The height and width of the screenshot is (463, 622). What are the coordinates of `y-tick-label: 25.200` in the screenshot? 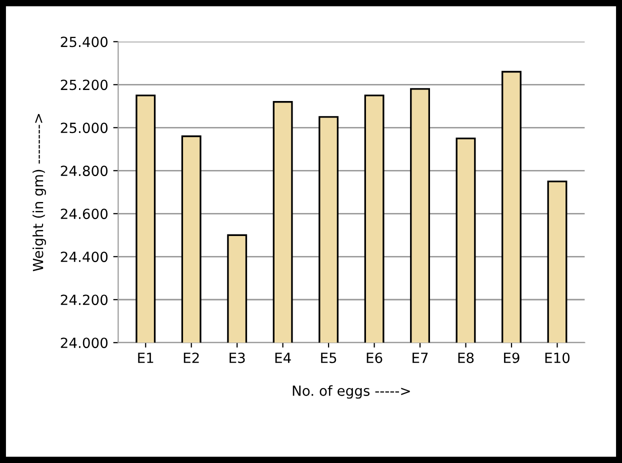 It's located at (84, 85).